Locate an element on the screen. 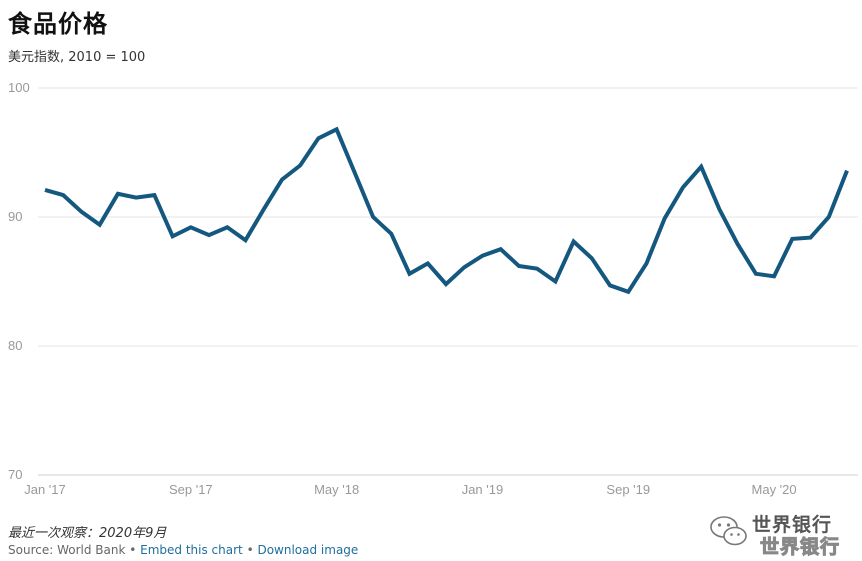 This screenshot has height=561, width=862. watermark-text: 世界银行 is located at coordinates (792, 525).